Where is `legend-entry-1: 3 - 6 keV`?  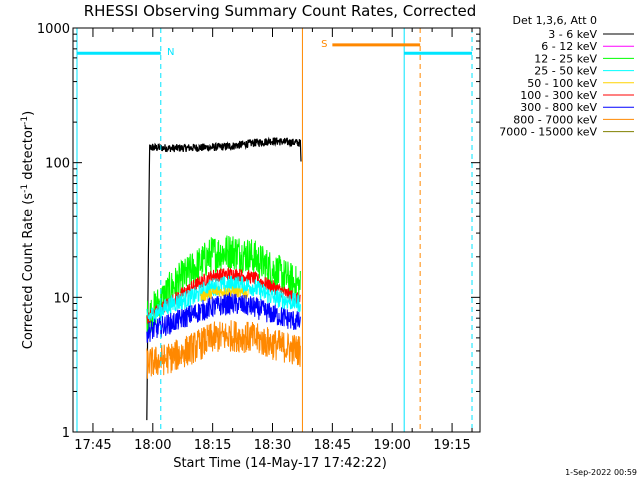
legend-entry-1: 3 - 6 keV is located at coordinates (572, 34).